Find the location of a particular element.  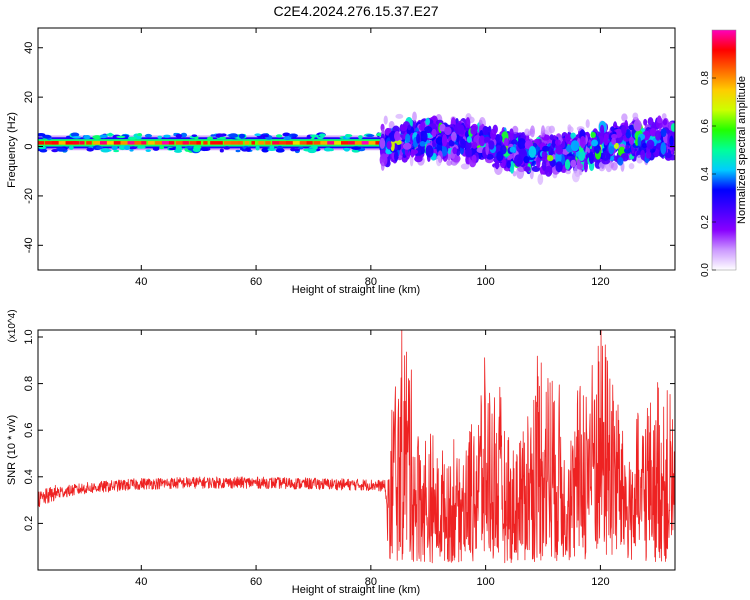

snr-multiplier: (x10^4) is located at coordinates (12, 325).